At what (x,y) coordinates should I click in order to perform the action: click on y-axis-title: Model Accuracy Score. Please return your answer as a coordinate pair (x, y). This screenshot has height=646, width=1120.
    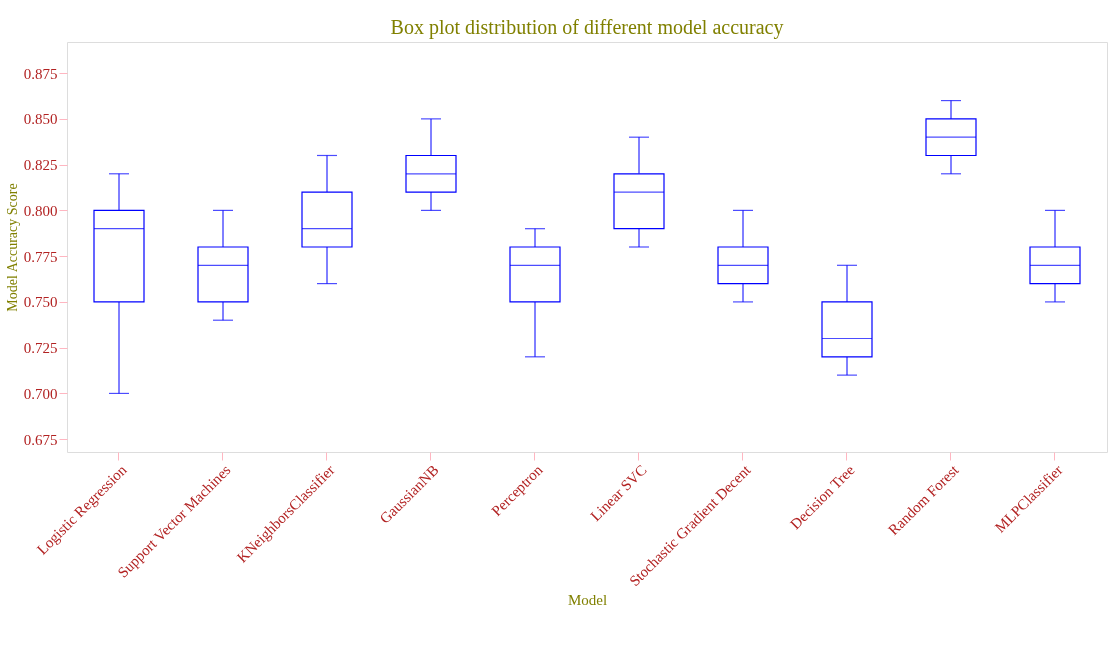
    Looking at the image, I should click on (12, 247).